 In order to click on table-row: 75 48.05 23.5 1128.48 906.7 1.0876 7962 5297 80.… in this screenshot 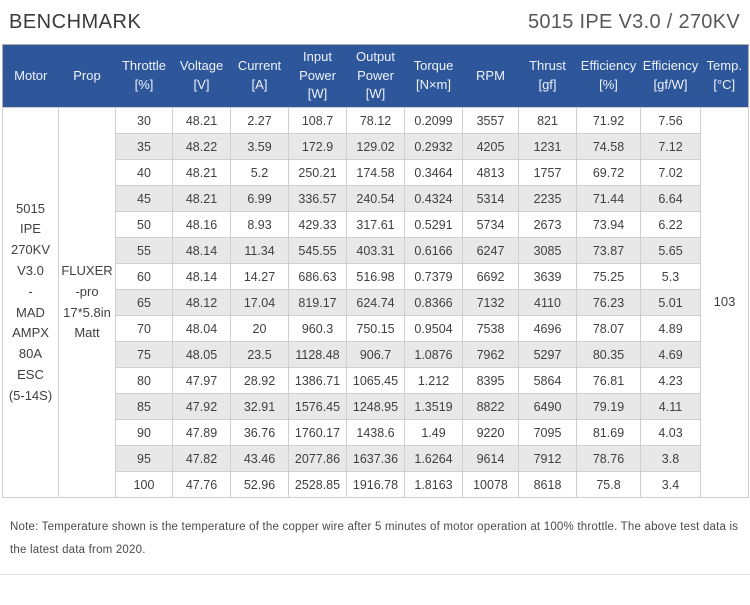, I will do `click(376, 354)`.